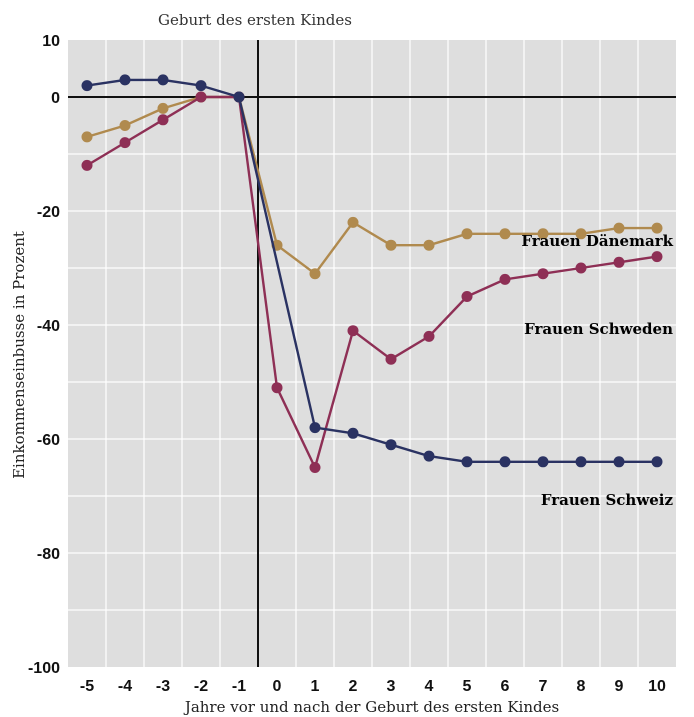 The width and height of the screenshot is (694, 717). What do you see at coordinates (543, 686) in the screenshot?
I see `x-tick-label: 7` at bounding box center [543, 686].